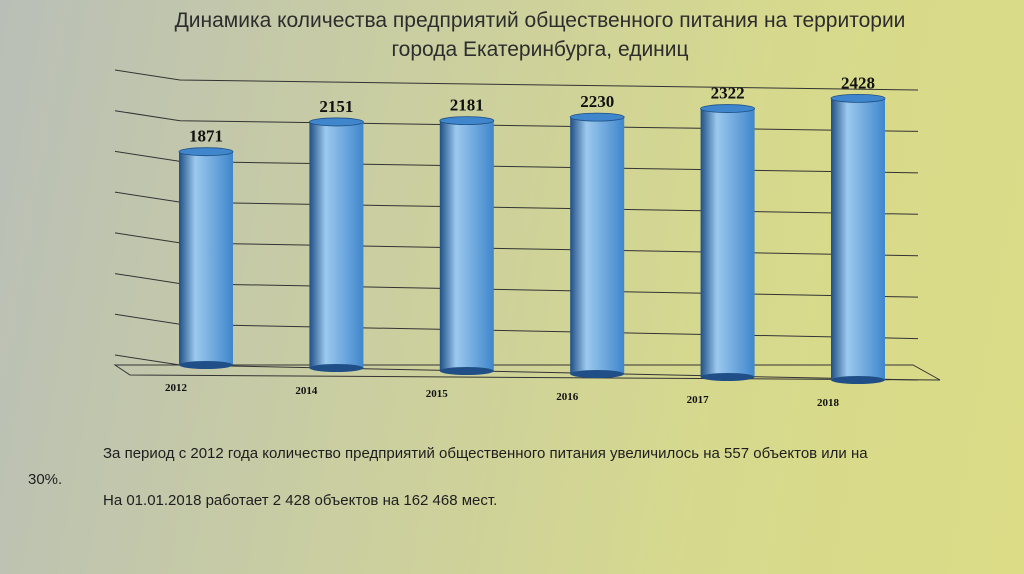  What do you see at coordinates (540, 49) in the screenshot?
I see `chart-title-line-2: города Екатеринбурга, единиц` at bounding box center [540, 49].